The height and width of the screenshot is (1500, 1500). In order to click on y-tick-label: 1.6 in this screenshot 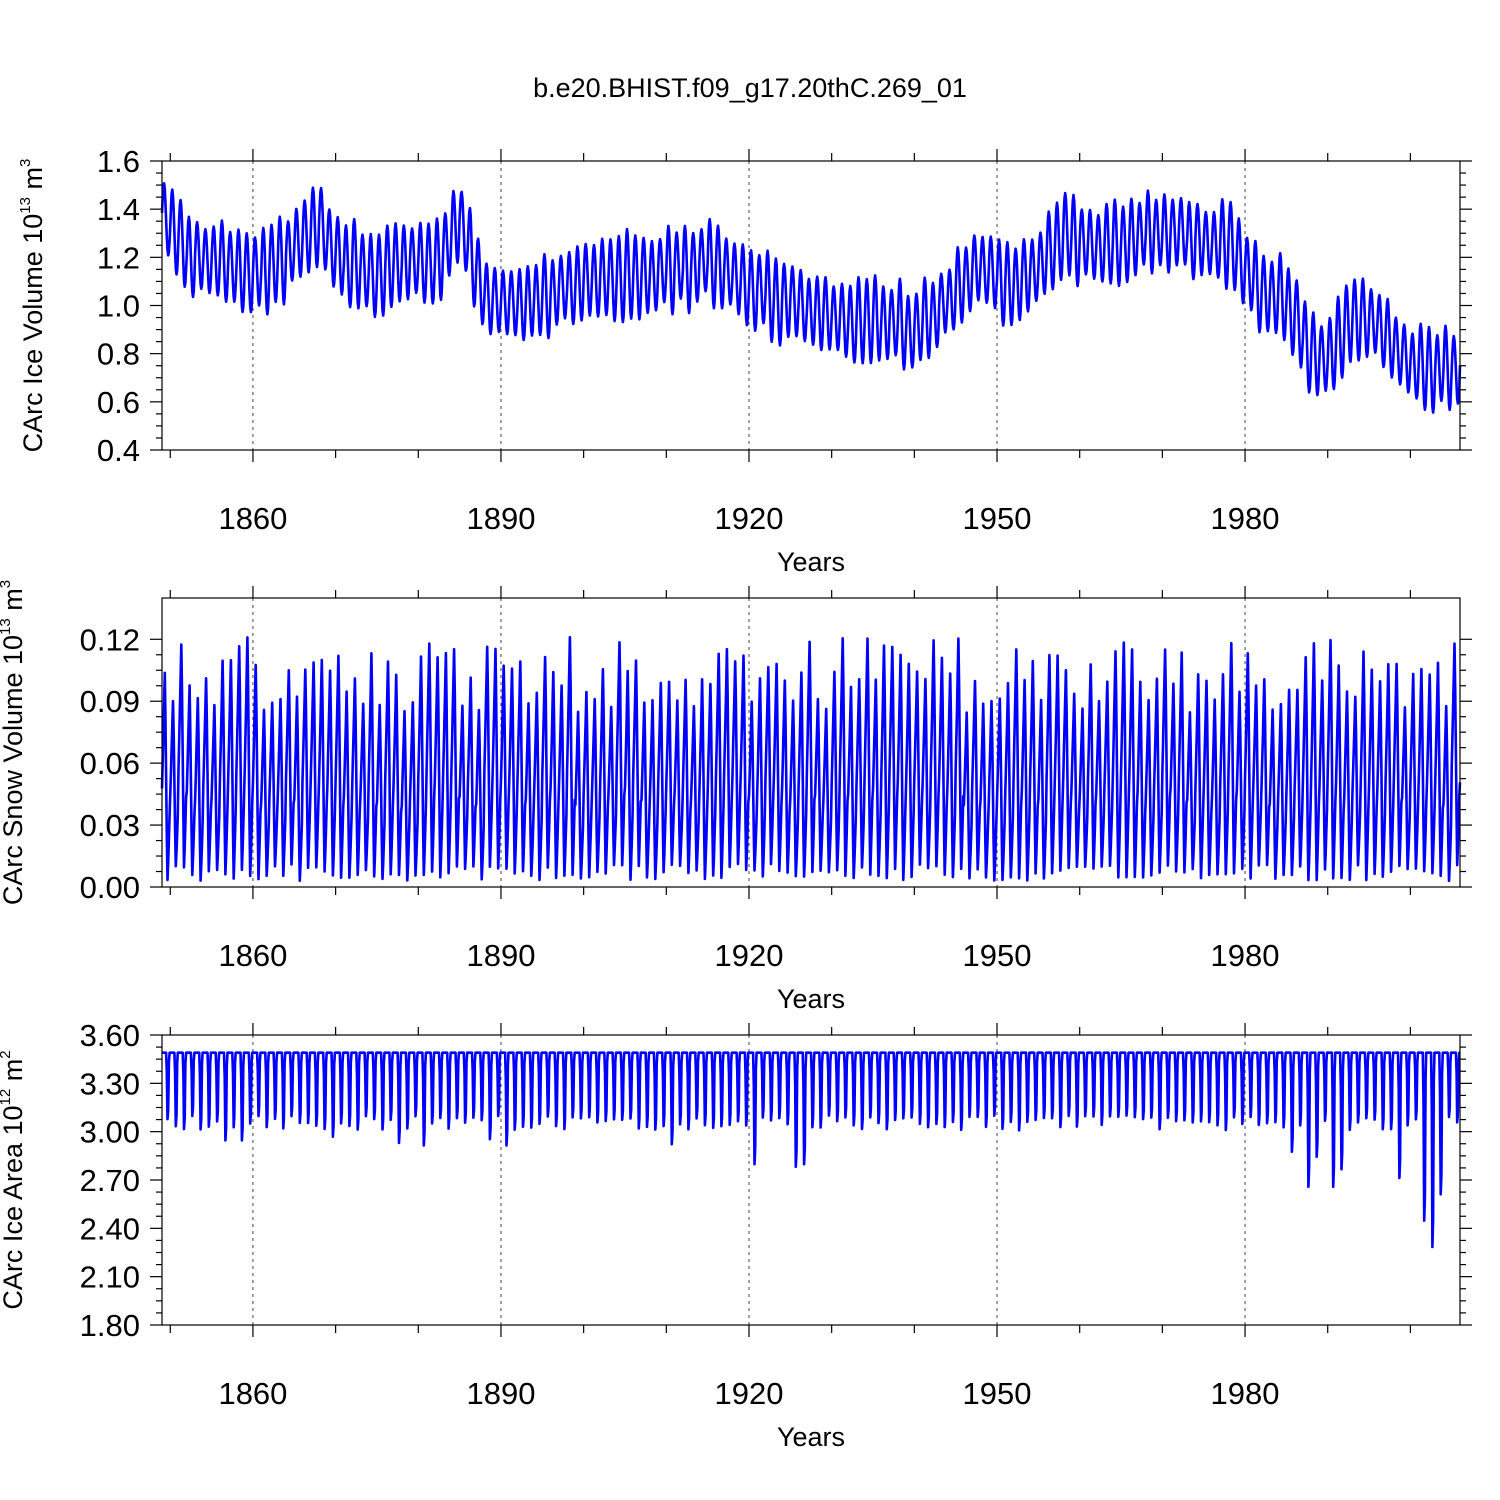, I will do `click(118, 161)`.